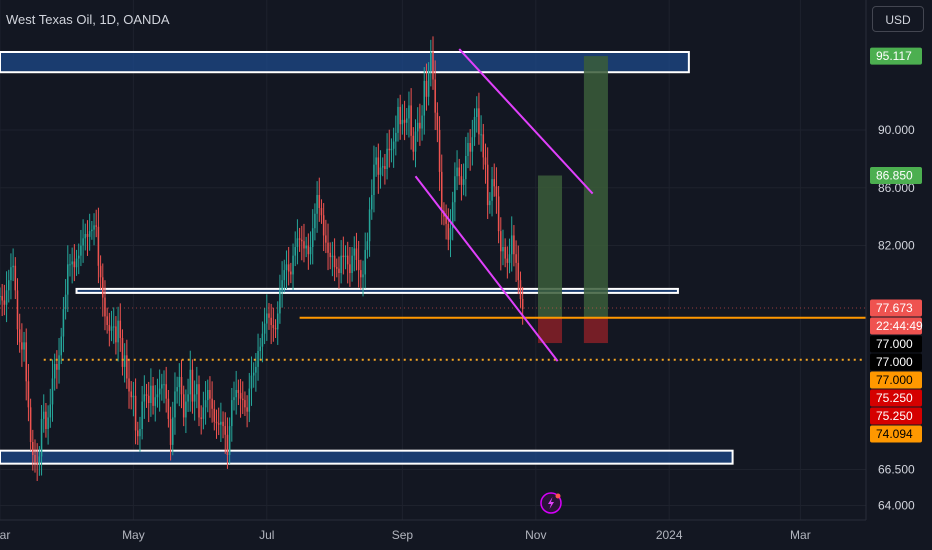 The height and width of the screenshot is (550, 932). Describe the element at coordinates (572, 200) in the screenshot. I see `positions-layer` at that location.